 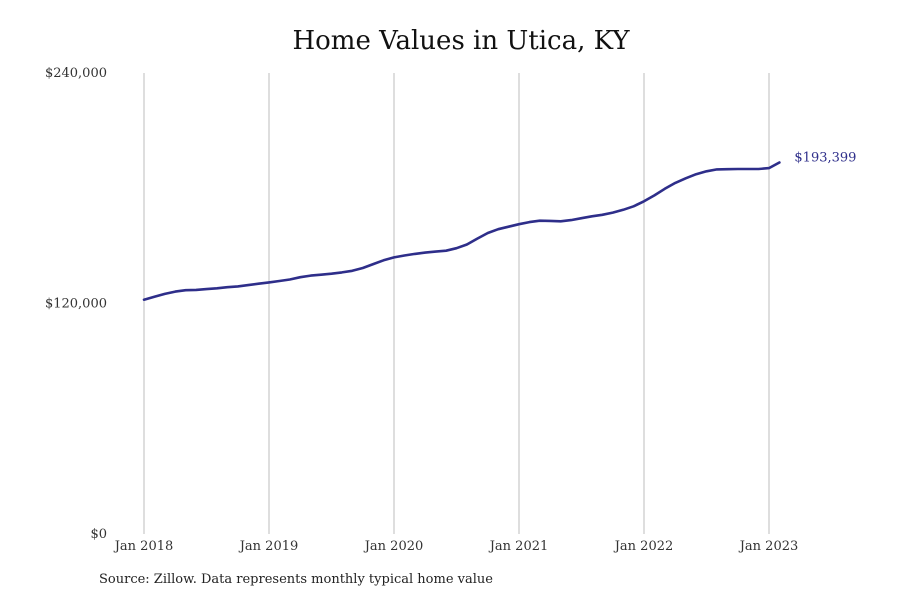 I want to click on chart-title: Home Values in Utica, KY, so click(x=461, y=41).